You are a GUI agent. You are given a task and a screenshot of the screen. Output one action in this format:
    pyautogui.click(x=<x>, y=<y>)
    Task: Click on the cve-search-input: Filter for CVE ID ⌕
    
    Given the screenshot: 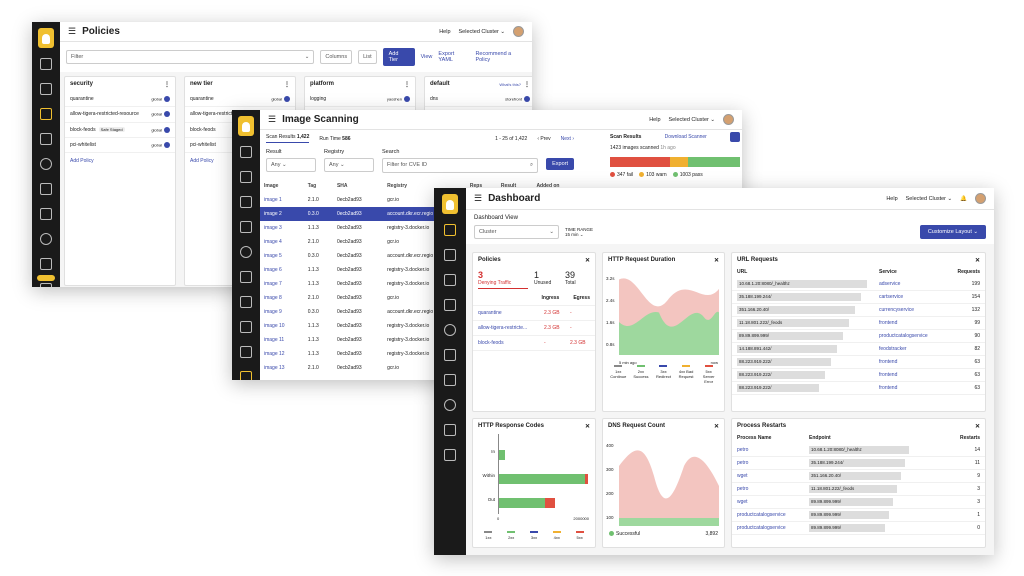 What is the action you would take?
    pyautogui.click(x=460, y=165)
    